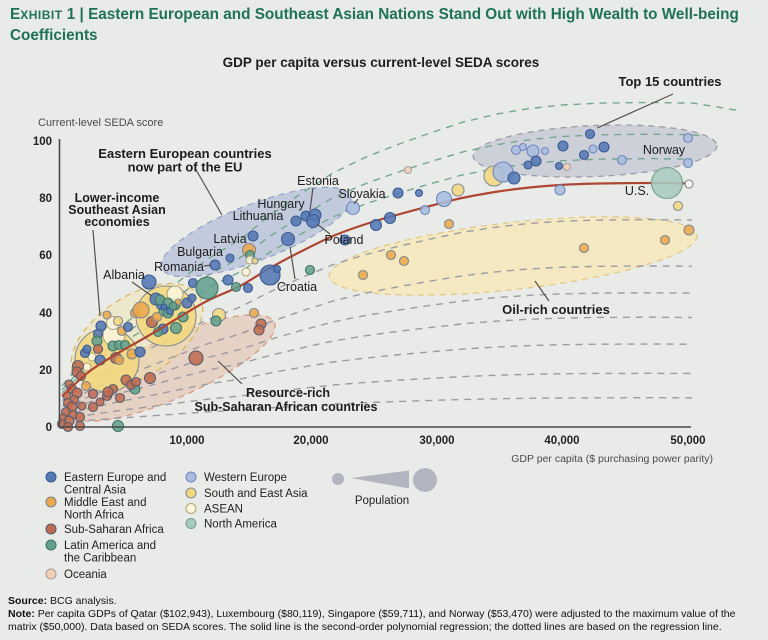  Describe the element at coordinates (45, 371) in the screenshot. I see `svg-text: 20` at that location.